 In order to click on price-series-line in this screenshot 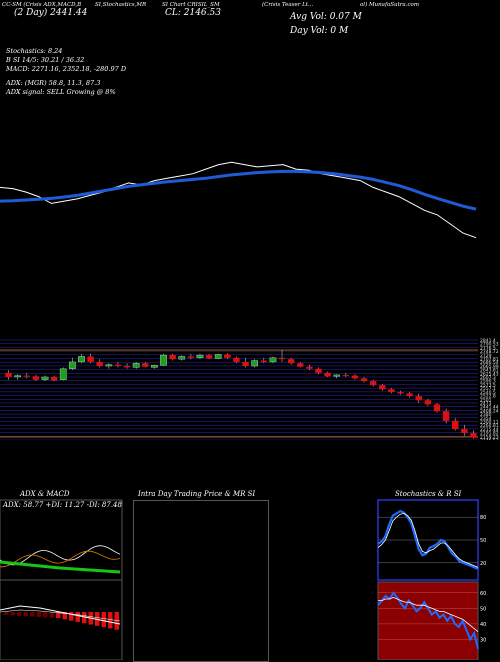, I will do `click(238, 200)`.